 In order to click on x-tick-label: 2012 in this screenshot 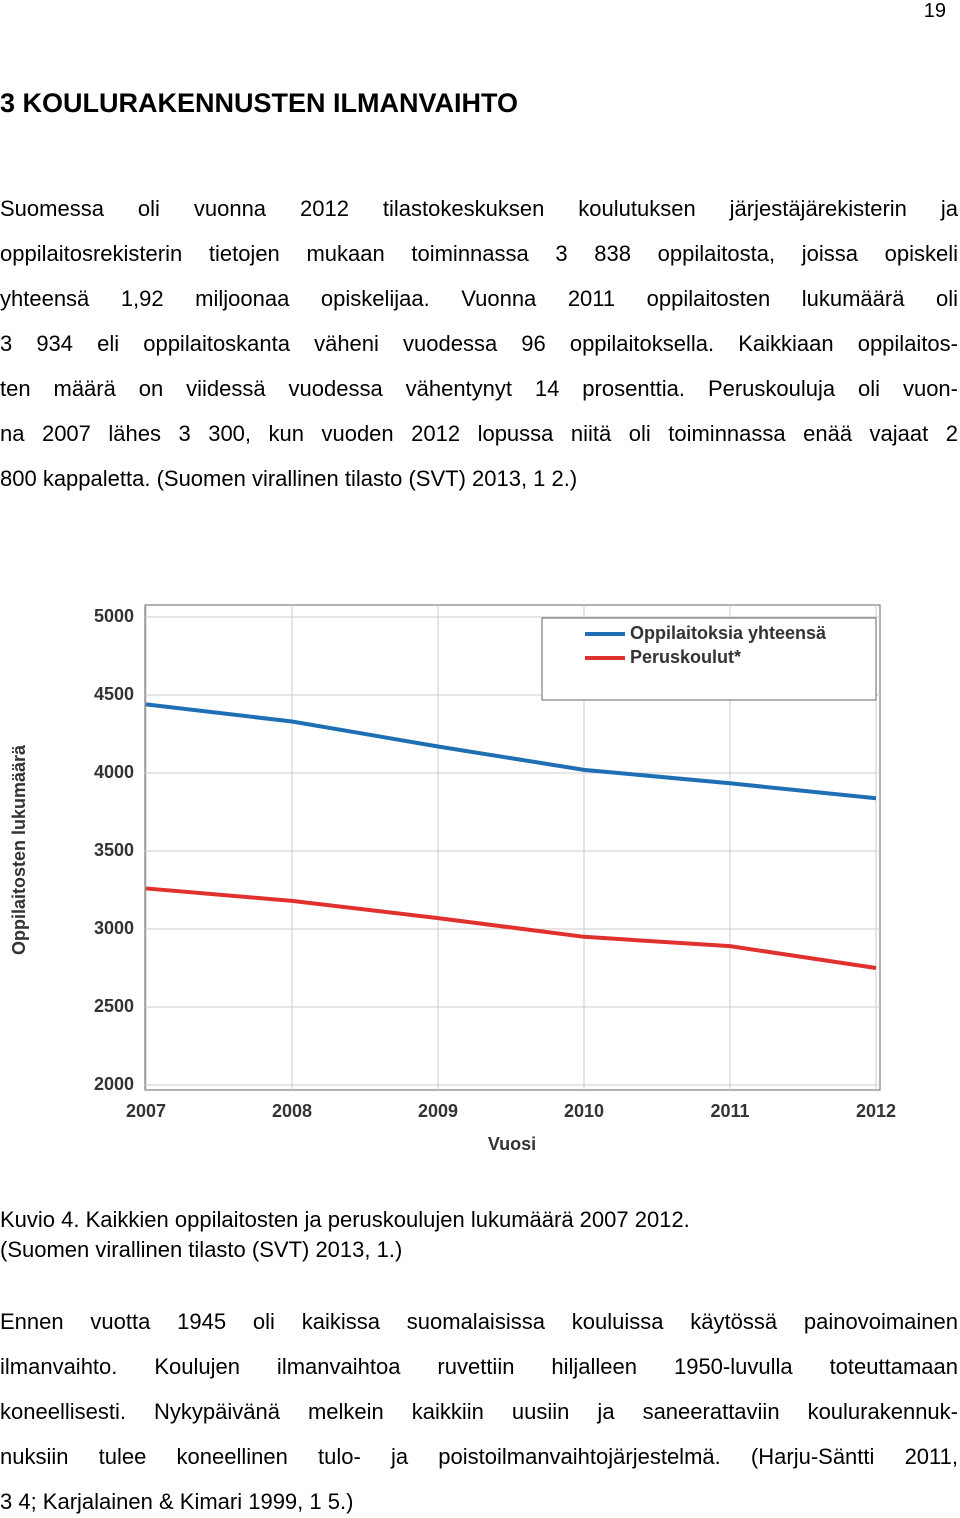, I will do `click(876, 1111)`.